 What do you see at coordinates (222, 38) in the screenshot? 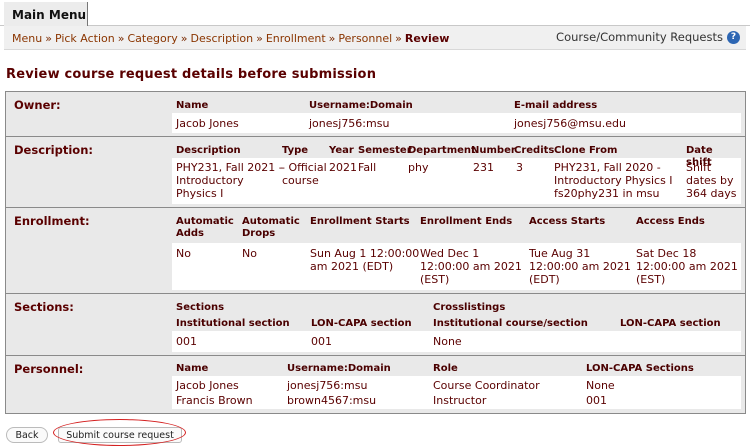
I see `breadcrumb-description: Description` at bounding box center [222, 38].